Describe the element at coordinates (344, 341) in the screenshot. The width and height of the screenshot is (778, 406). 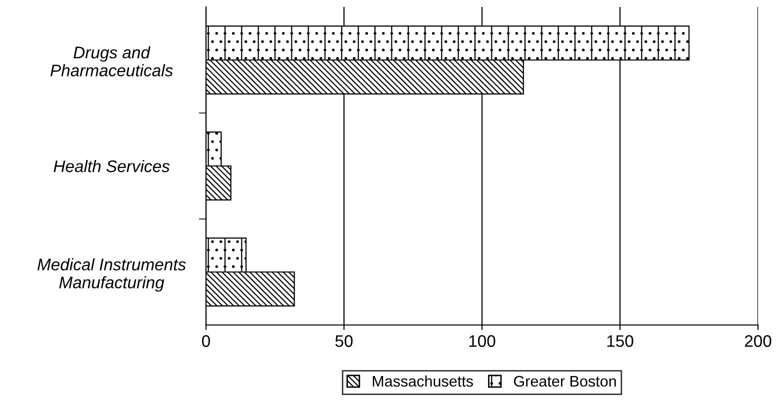
I see `x-tick-label: 50` at that location.